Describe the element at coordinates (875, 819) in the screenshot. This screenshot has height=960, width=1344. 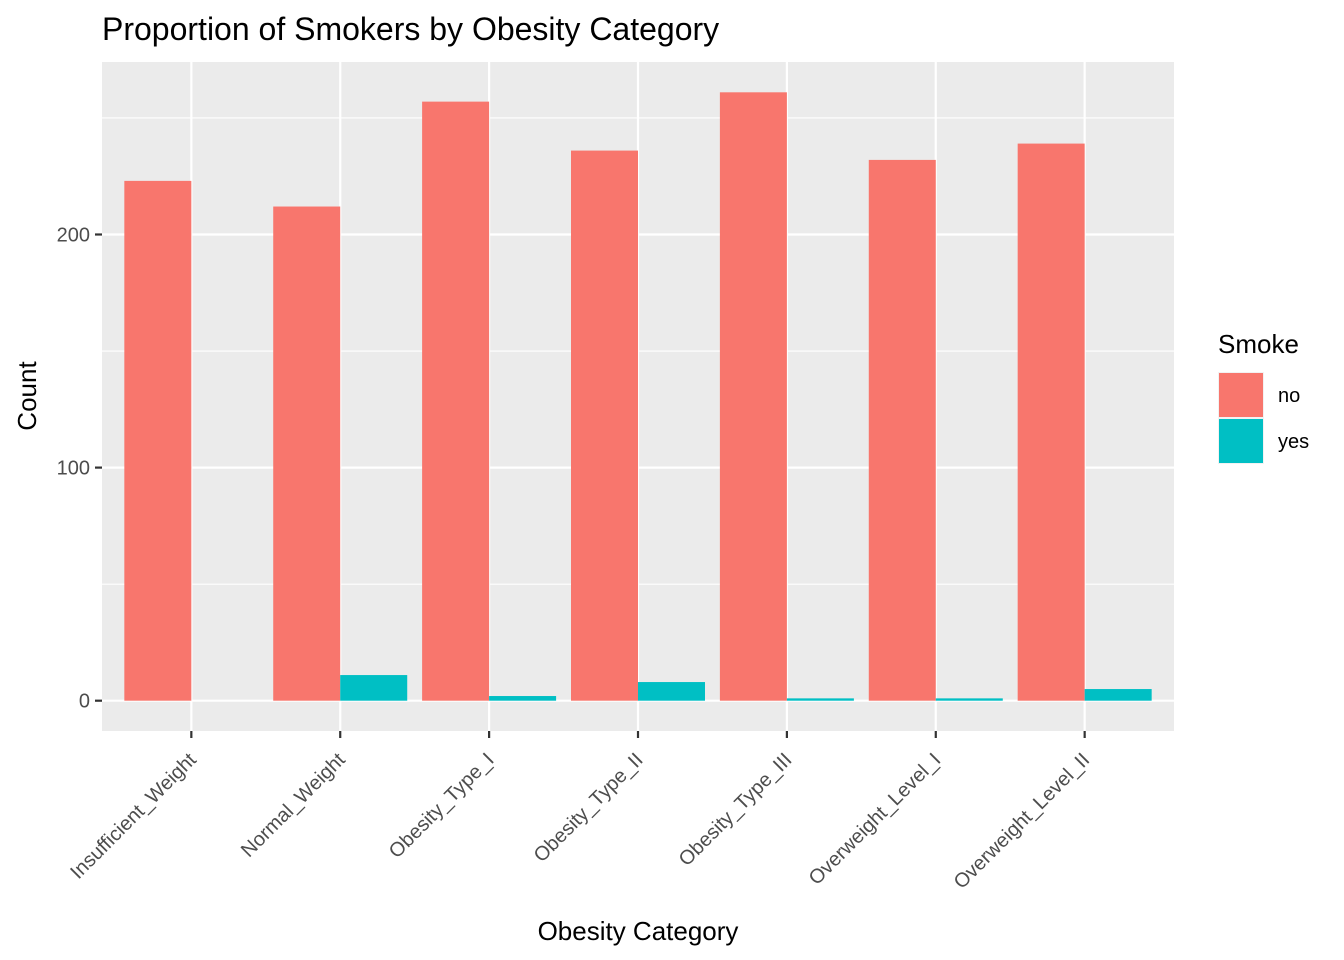
I see `x-tick-label: Overweight_Level_I` at that location.